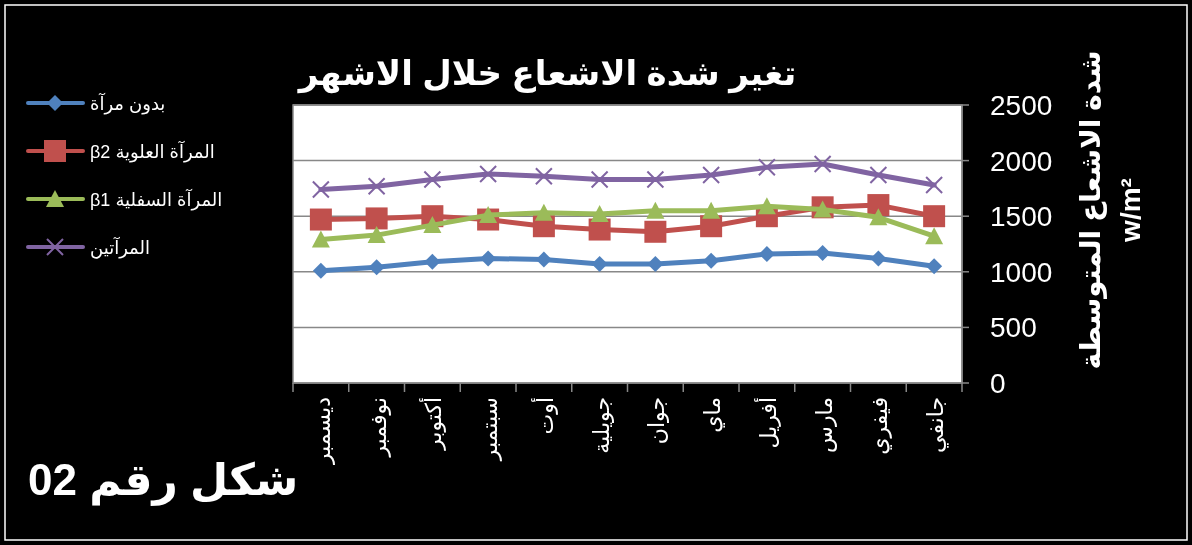 Image resolution: width=1192 pixels, height=545 pixels. I want to click on legend-label: المرآتين, so click(120, 247).